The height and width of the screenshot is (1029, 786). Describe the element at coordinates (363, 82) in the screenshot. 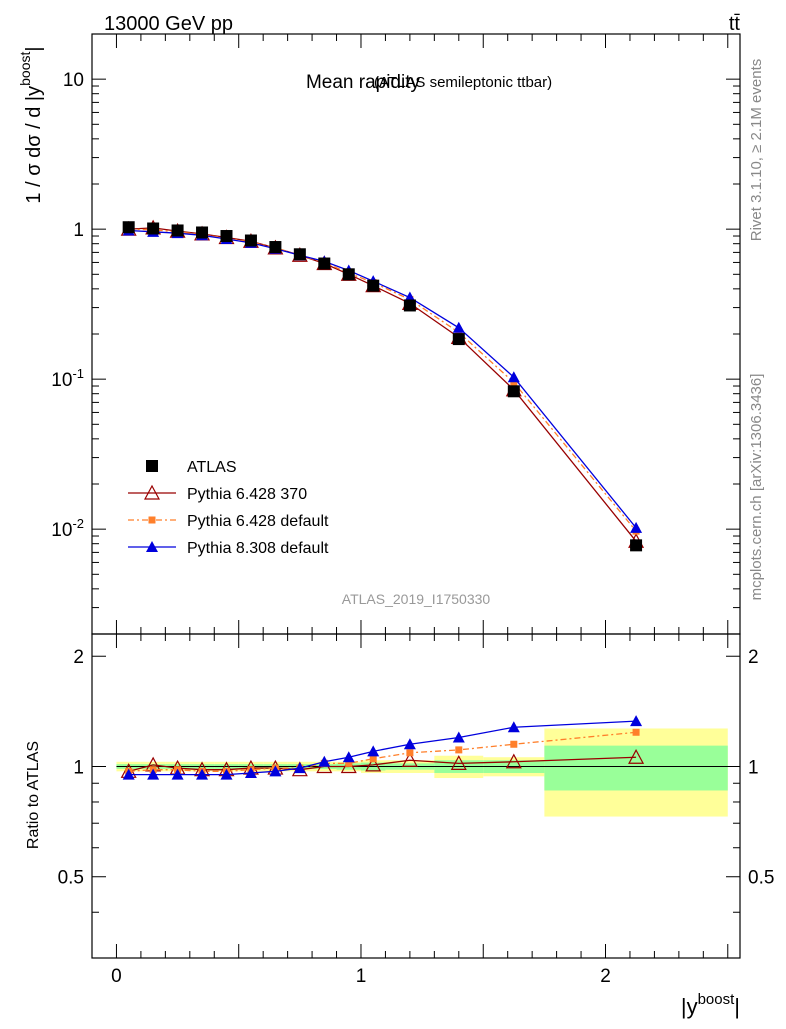

I see `main-title: Mean rapidity` at that location.